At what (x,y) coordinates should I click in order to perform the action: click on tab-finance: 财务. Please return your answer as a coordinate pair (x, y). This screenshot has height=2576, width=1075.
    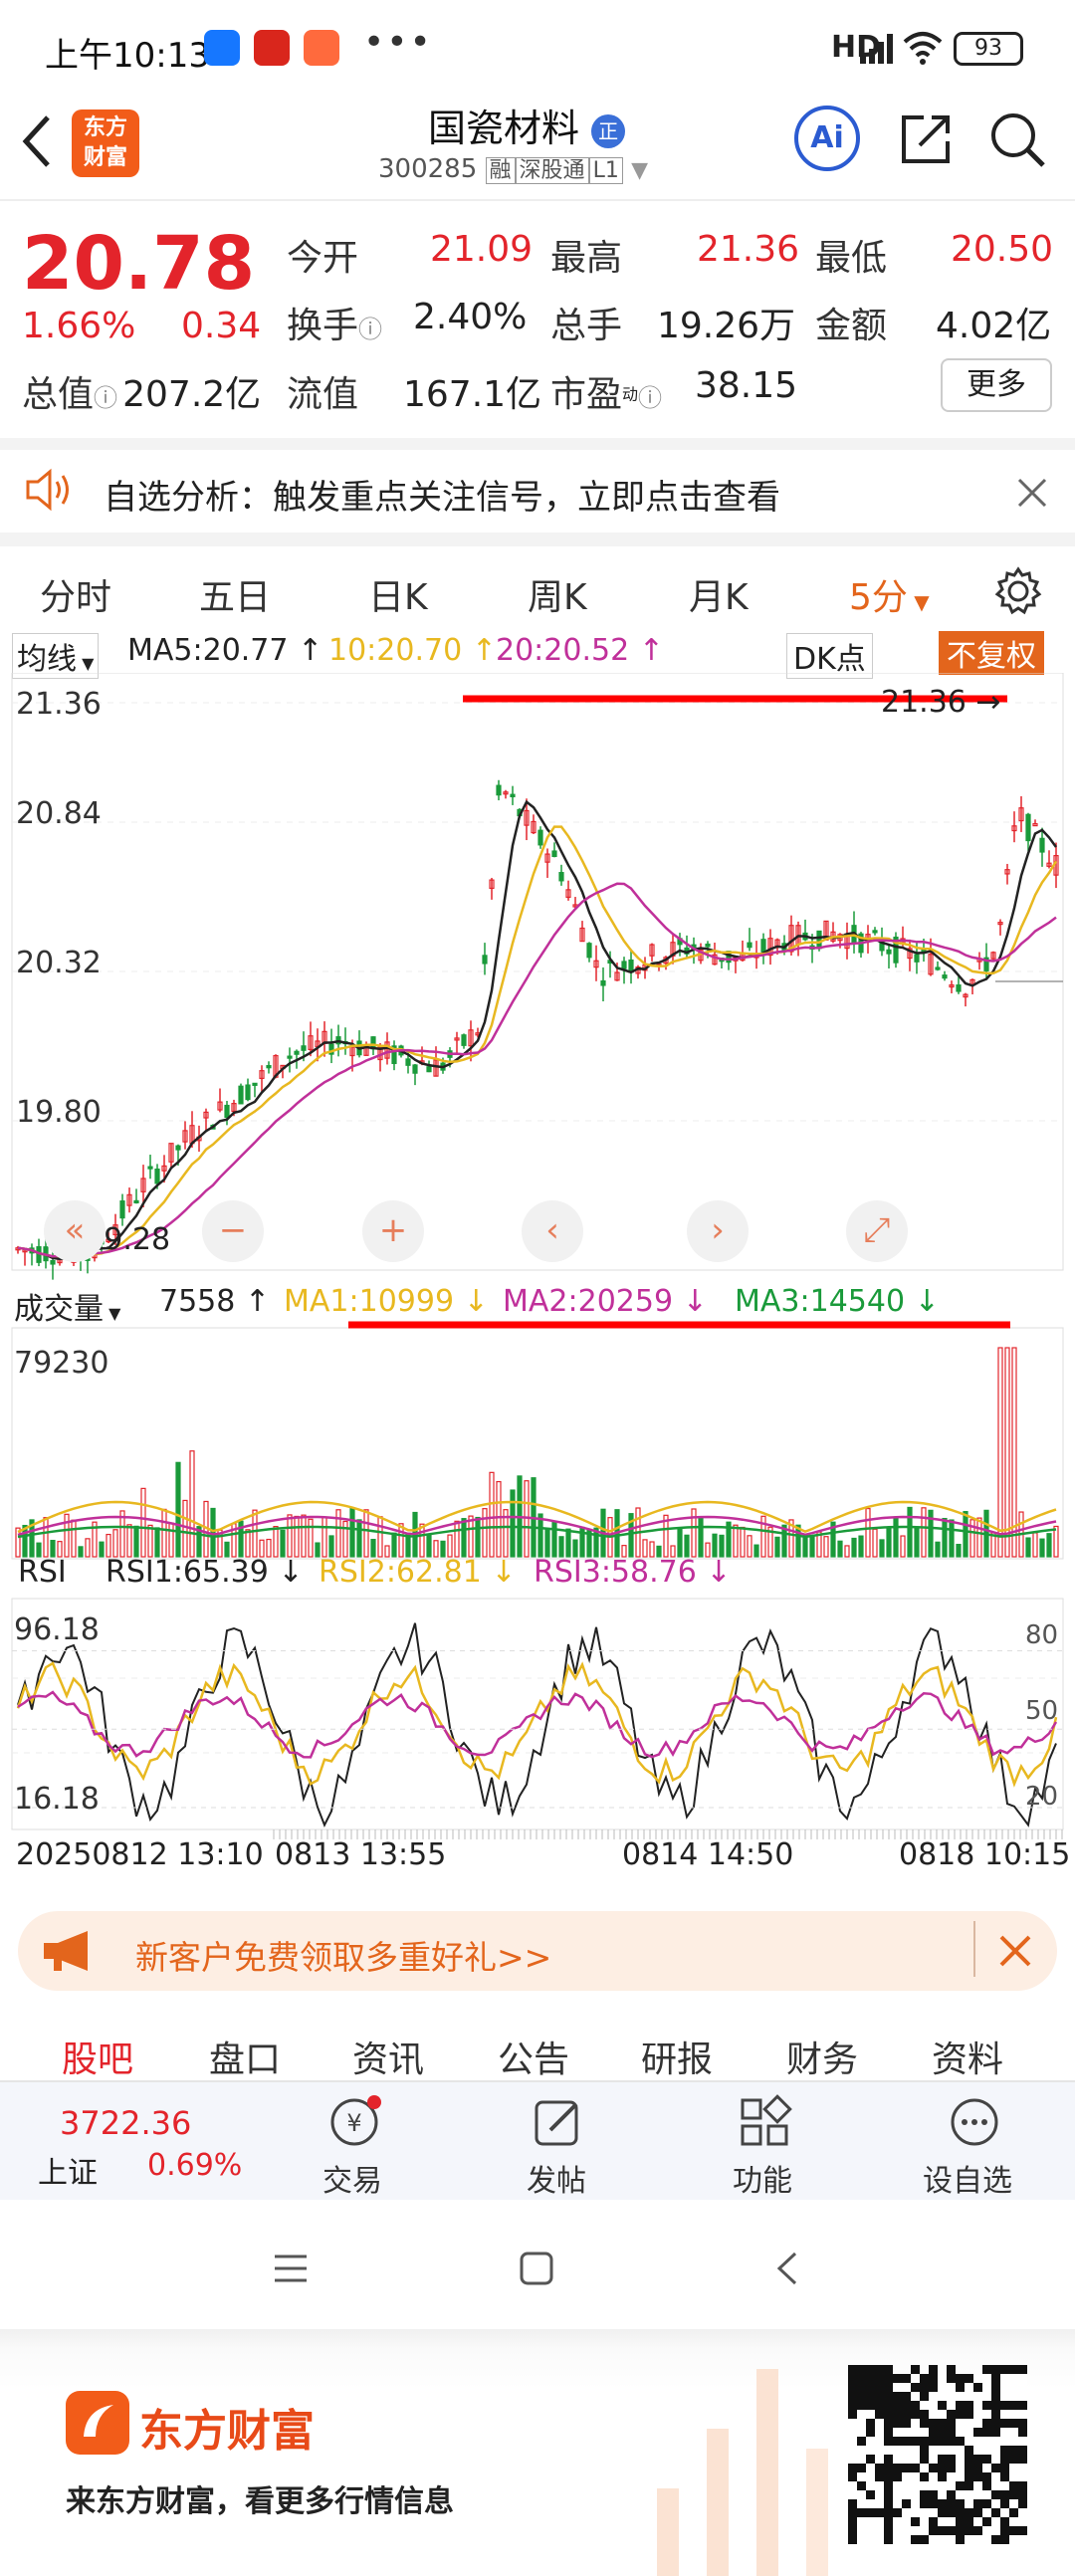
    Looking at the image, I should click on (822, 2059).